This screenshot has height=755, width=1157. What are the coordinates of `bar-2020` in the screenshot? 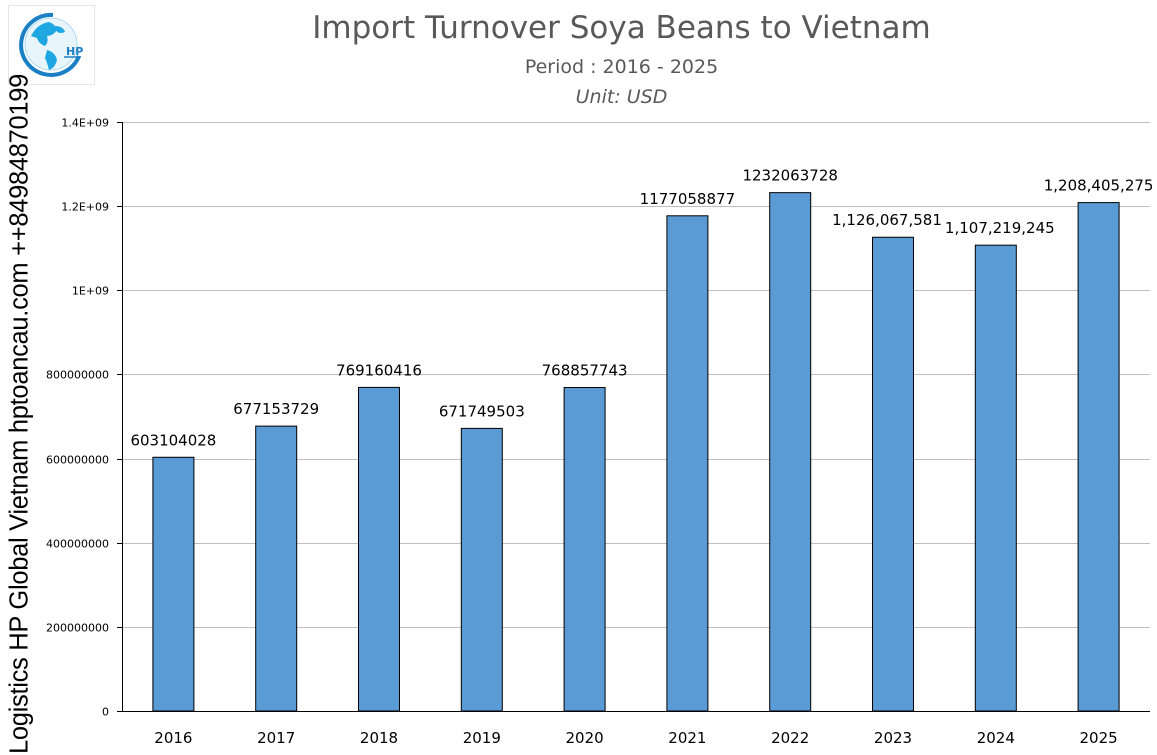 It's located at (584, 549).